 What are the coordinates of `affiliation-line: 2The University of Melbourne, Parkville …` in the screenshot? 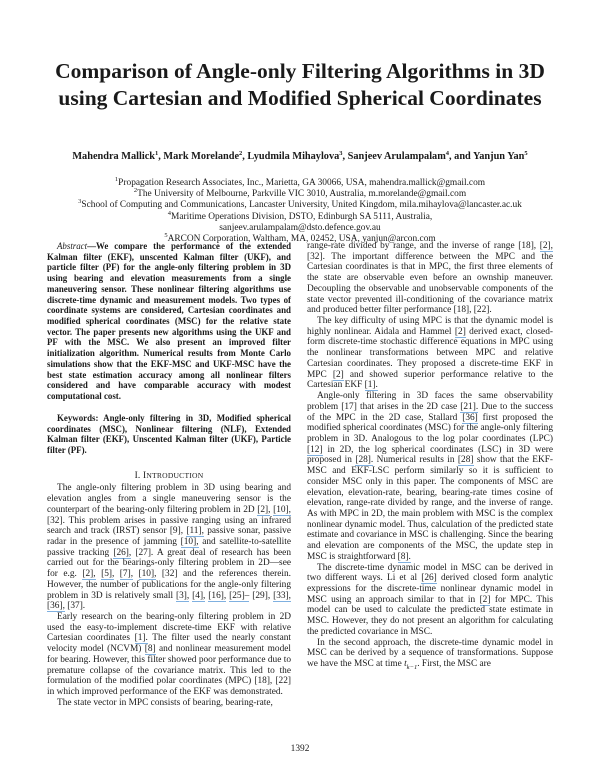 It's located at (300, 193).